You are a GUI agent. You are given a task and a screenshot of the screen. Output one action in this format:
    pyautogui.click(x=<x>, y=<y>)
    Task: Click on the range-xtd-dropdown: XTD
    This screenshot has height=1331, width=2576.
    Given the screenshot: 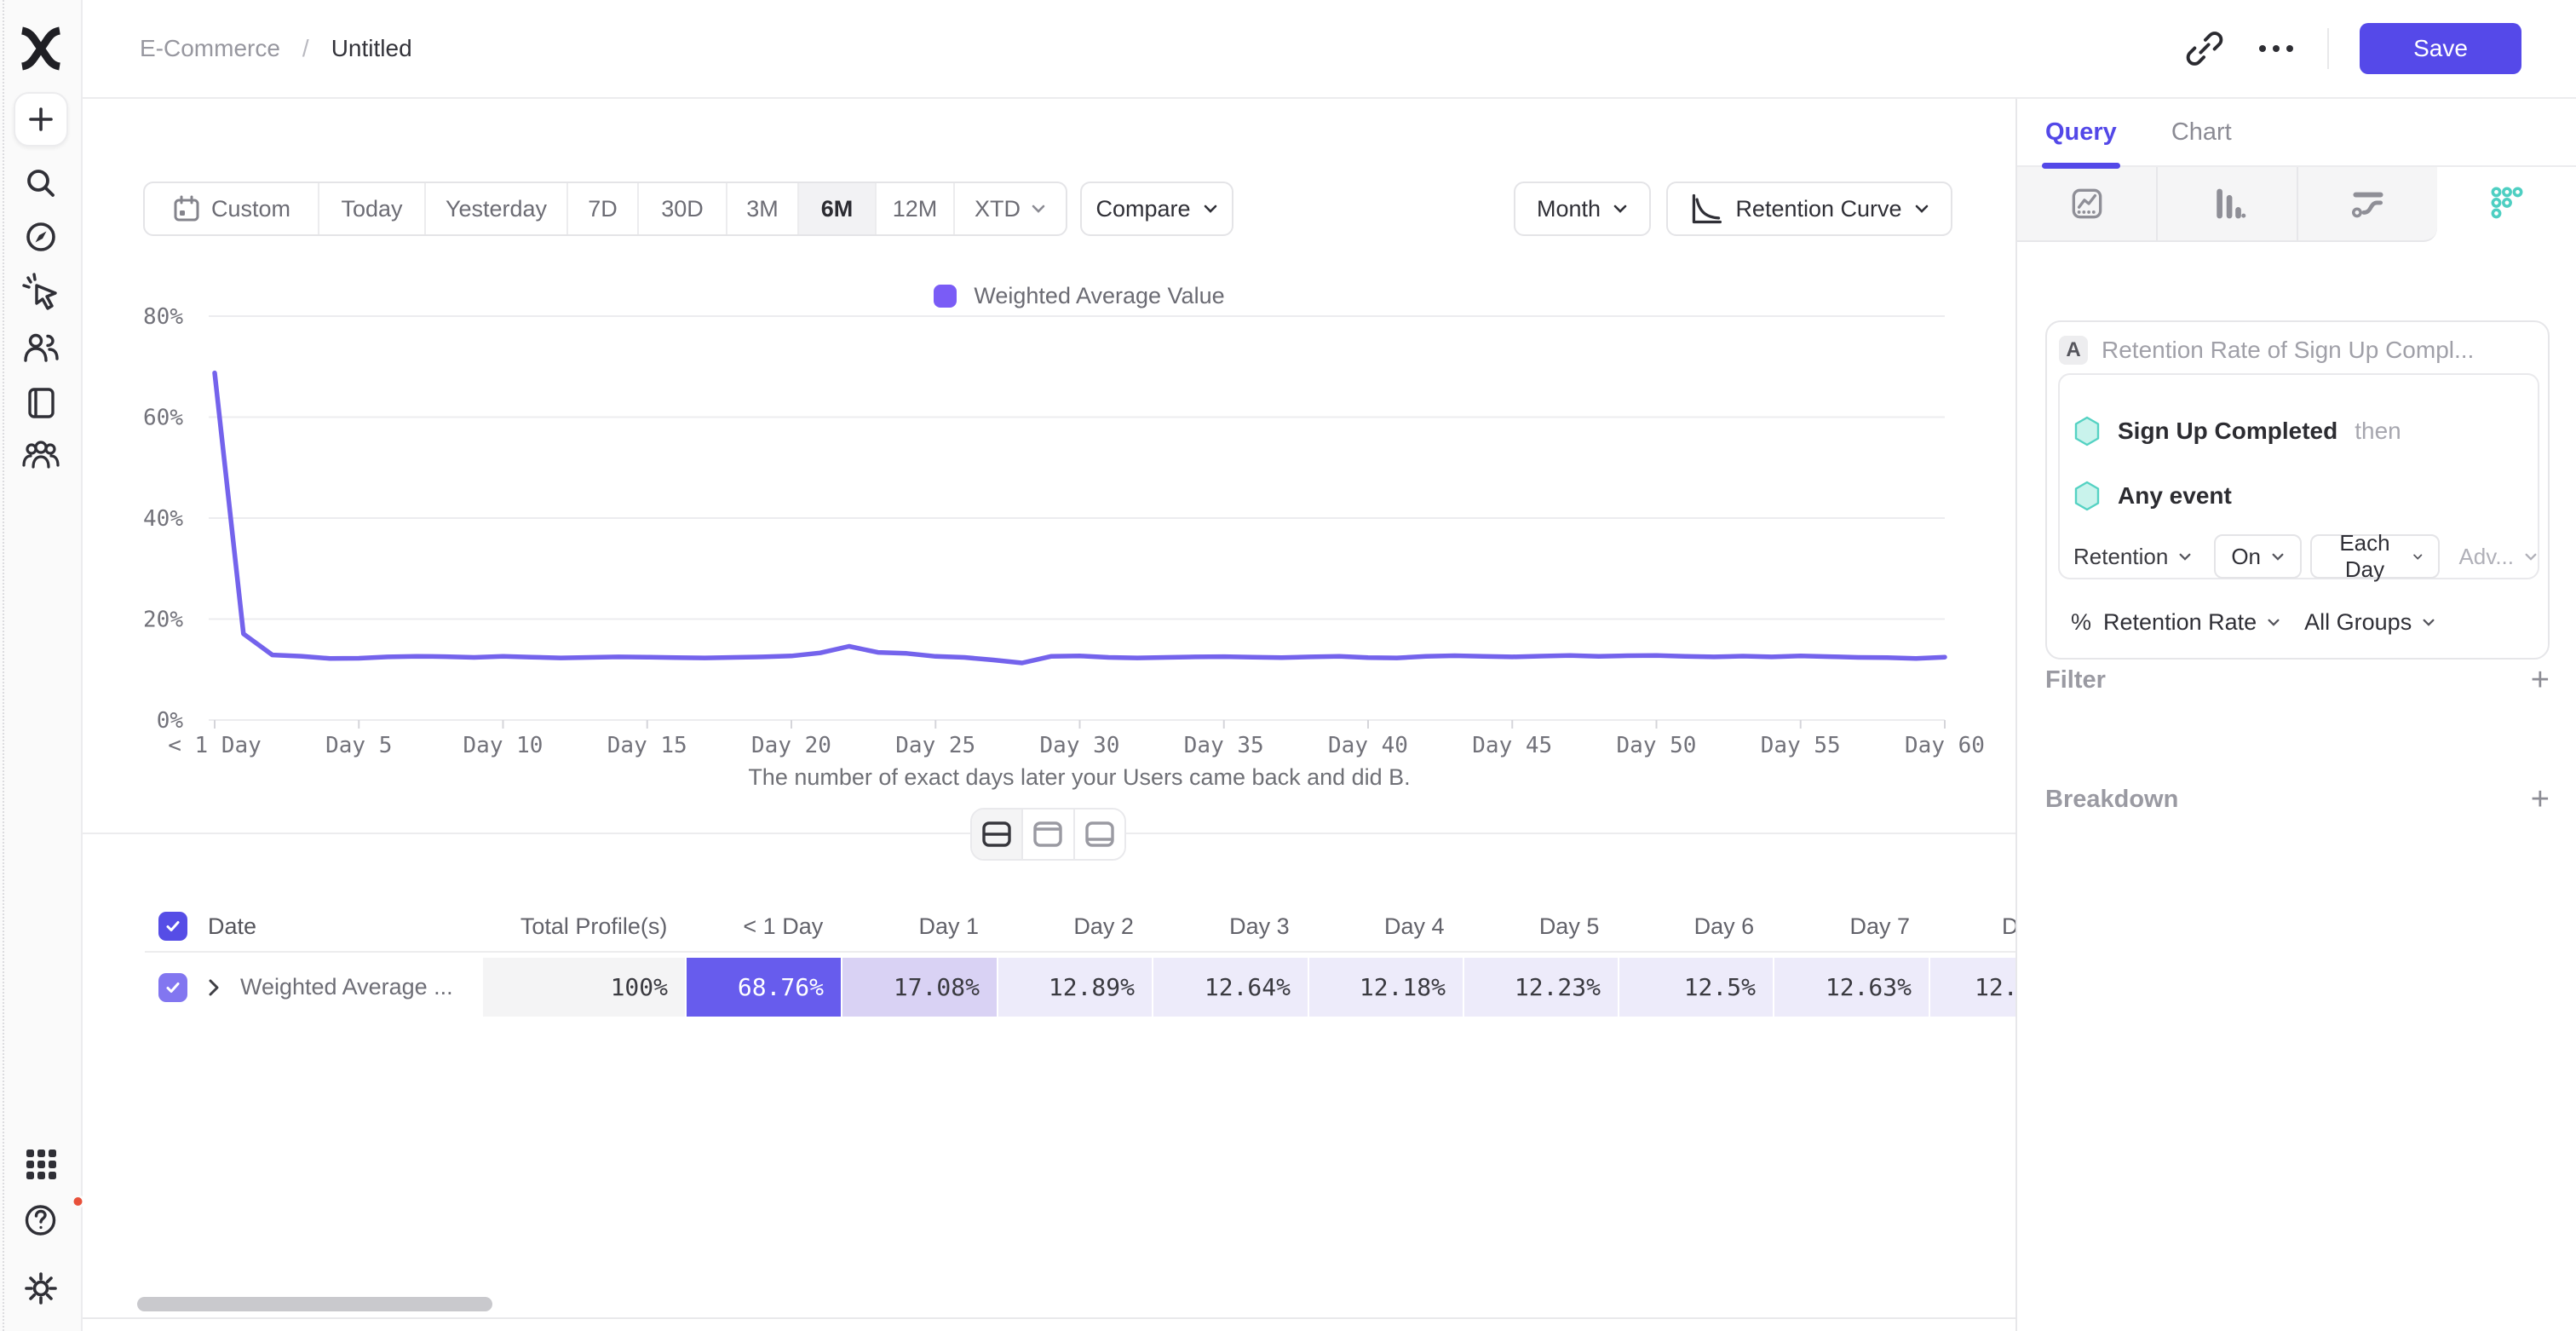 What is the action you would take?
    pyautogui.click(x=1010, y=209)
    